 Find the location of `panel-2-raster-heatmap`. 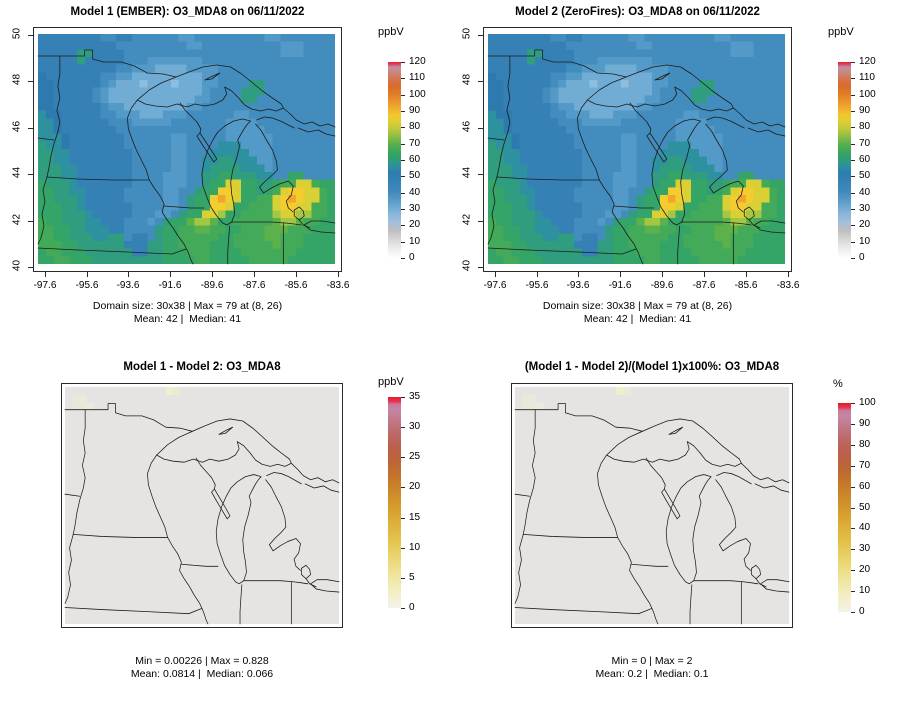

panel-2-raster-heatmap is located at coordinates (636, 149).